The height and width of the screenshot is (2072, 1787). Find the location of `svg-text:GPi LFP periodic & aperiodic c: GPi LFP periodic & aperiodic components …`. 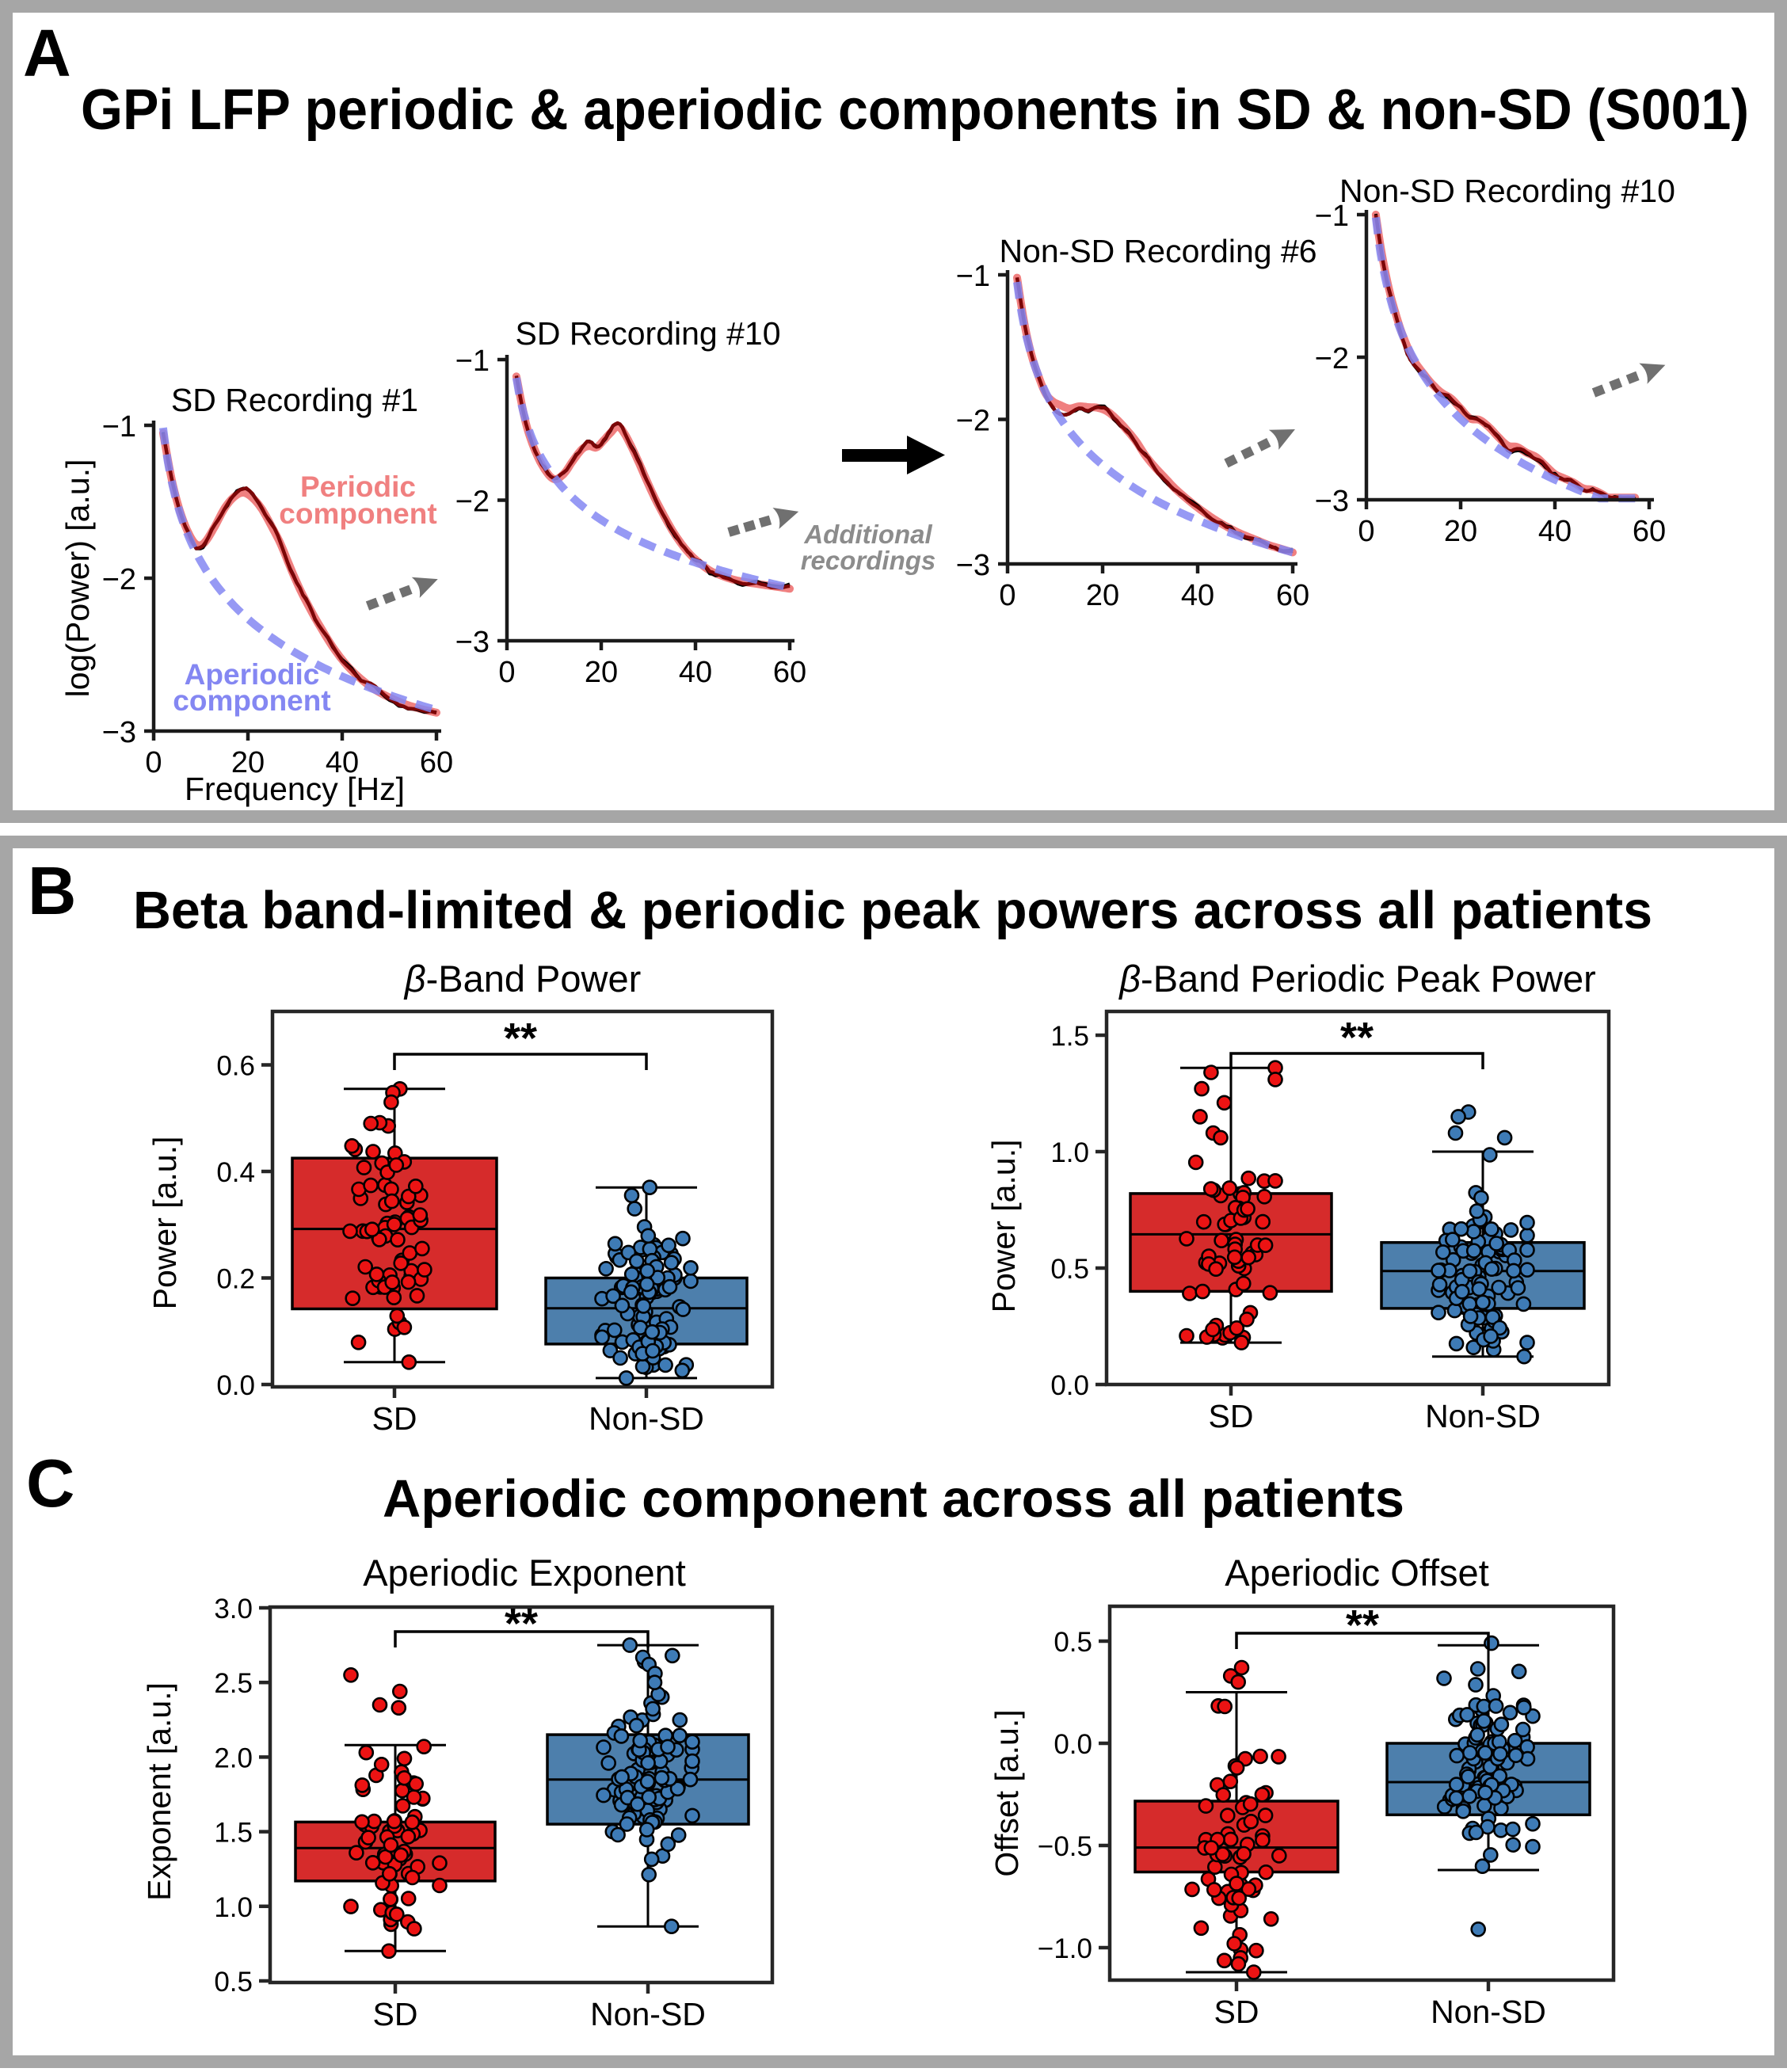

svg-text:GPi LFP periodic & aperiodic c: GPi LFP periodic & aperiodic components … is located at coordinates (915, 110).